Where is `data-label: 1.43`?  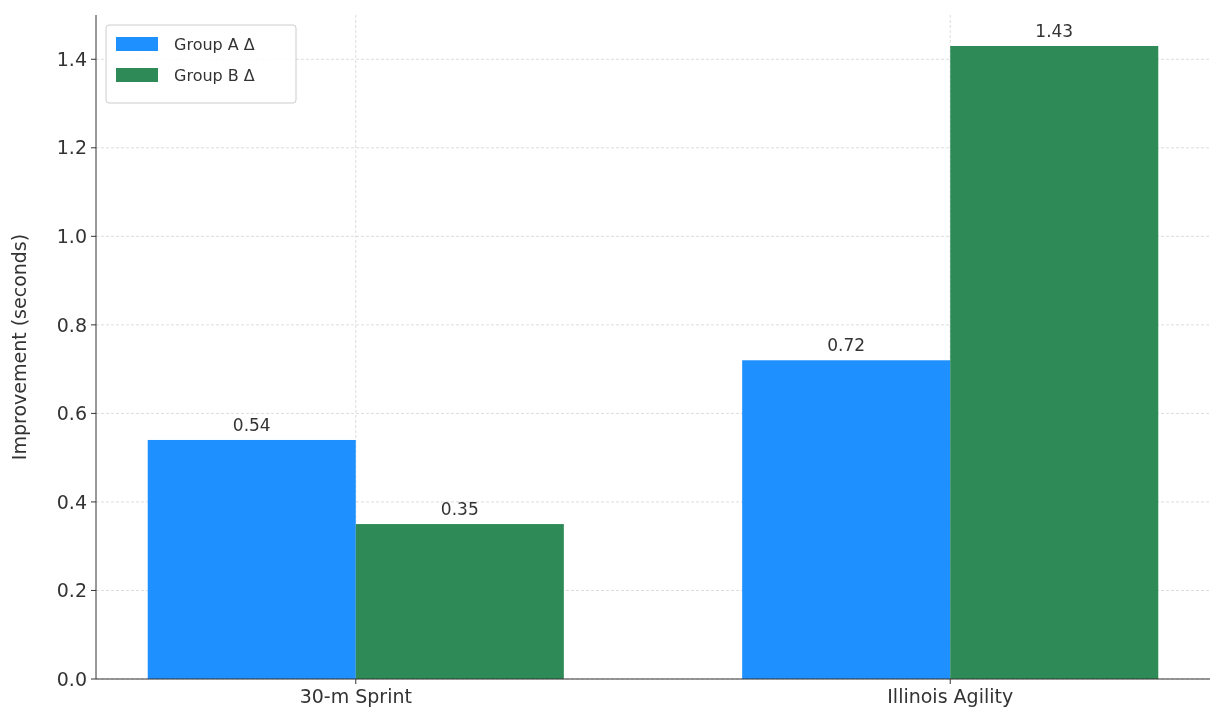
data-label: 1.43 is located at coordinates (1054, 30).